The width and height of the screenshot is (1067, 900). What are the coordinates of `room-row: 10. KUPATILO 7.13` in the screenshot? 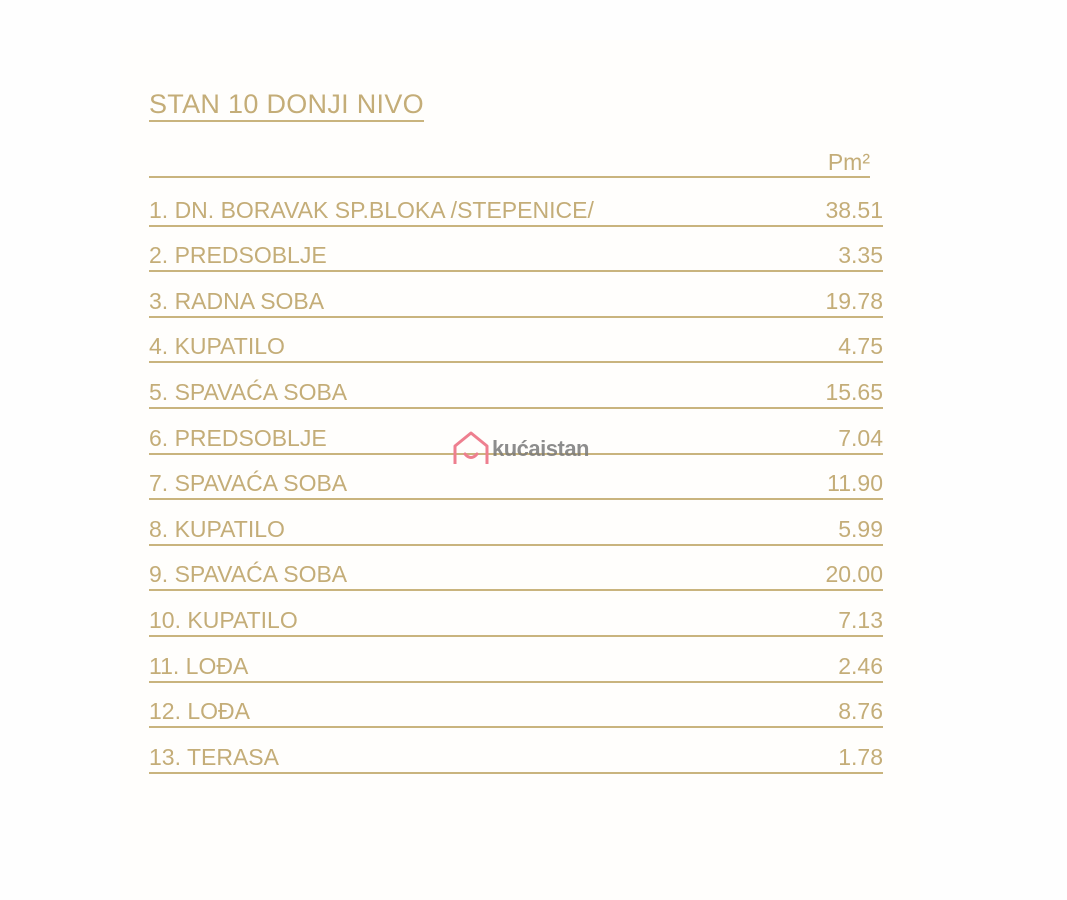 It's located at (516, 614).